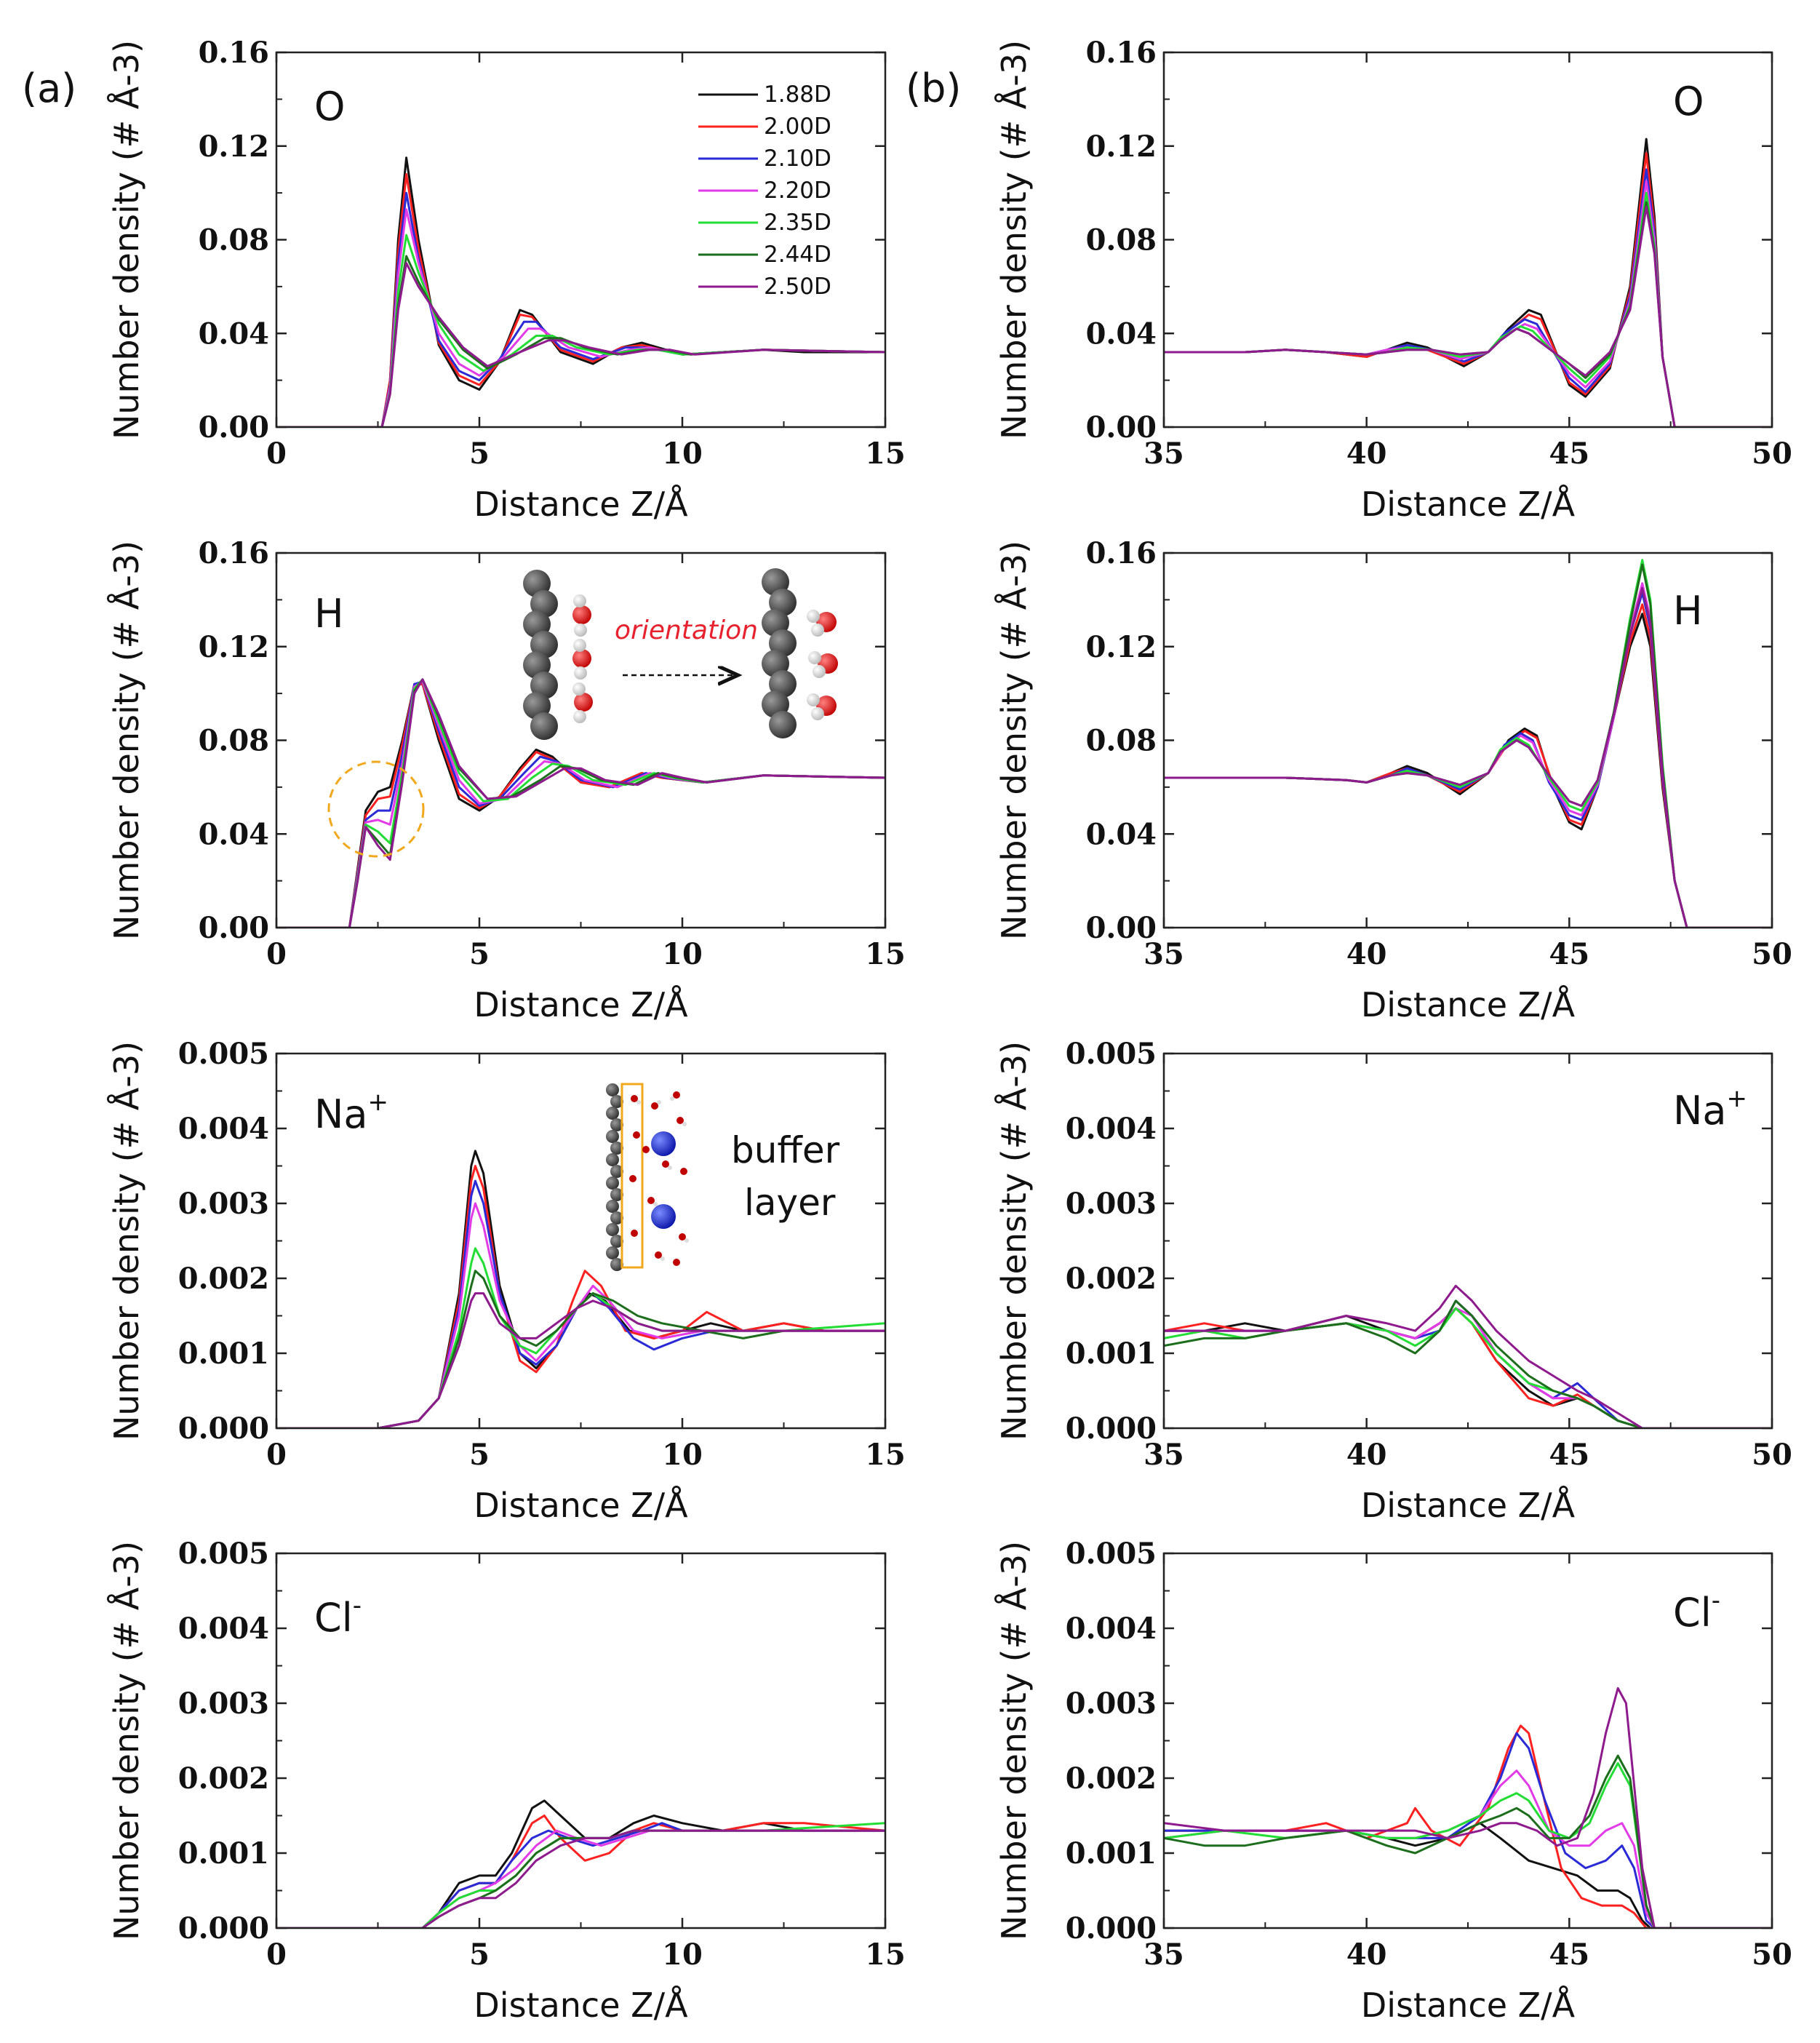  What do you see at coordinates (680, 654) in the screenshot?
I see `orientation-inset: orientation` at bounding box center [680, 654].